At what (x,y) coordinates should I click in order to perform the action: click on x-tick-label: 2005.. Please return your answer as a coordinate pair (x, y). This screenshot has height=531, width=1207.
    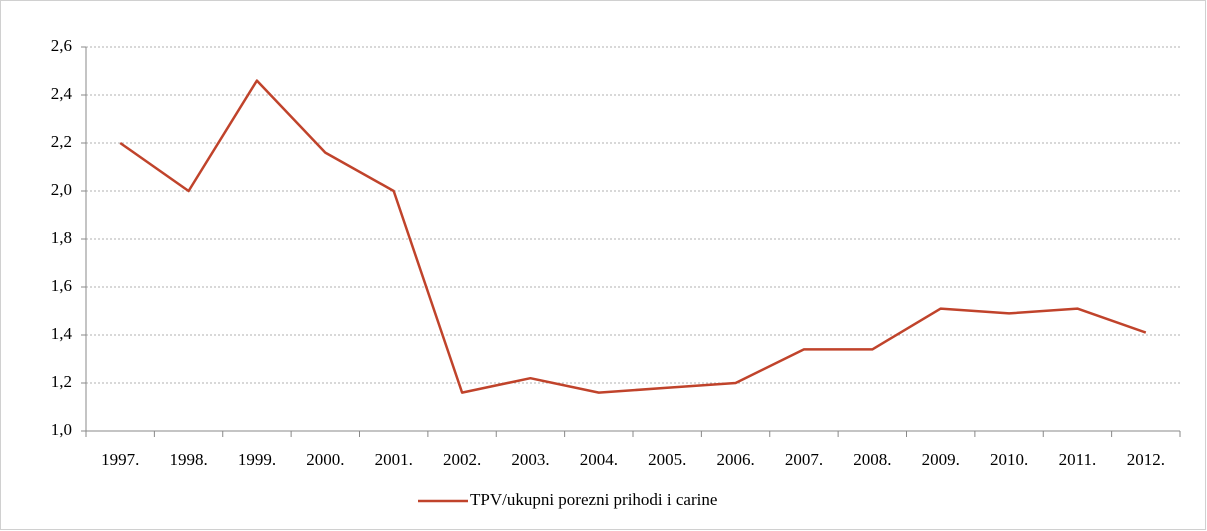
    Looking at the image, I should click on (667, 459).